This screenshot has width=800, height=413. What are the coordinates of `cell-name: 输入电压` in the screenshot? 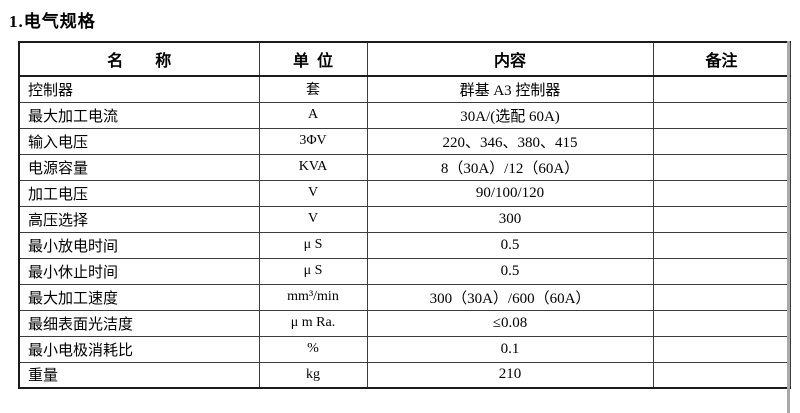 It's located at (139, 141).